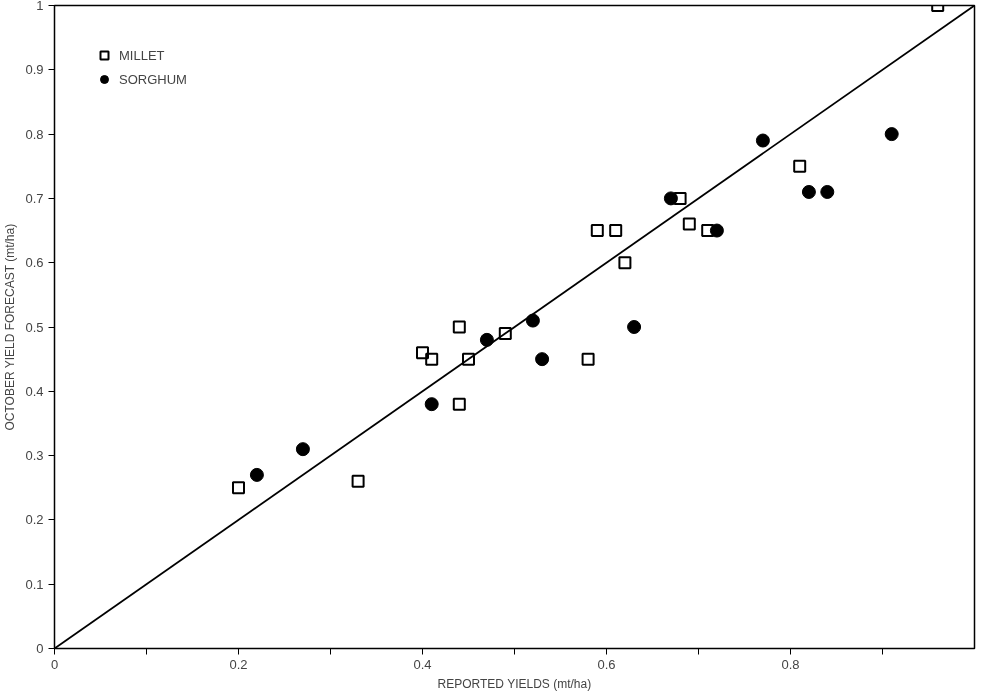 The width and height of the screenshot is (1004, 693). Describe the element at coordinates (34, 263) in the screenshot. I see `y-tick-label: 0.6` at that location.